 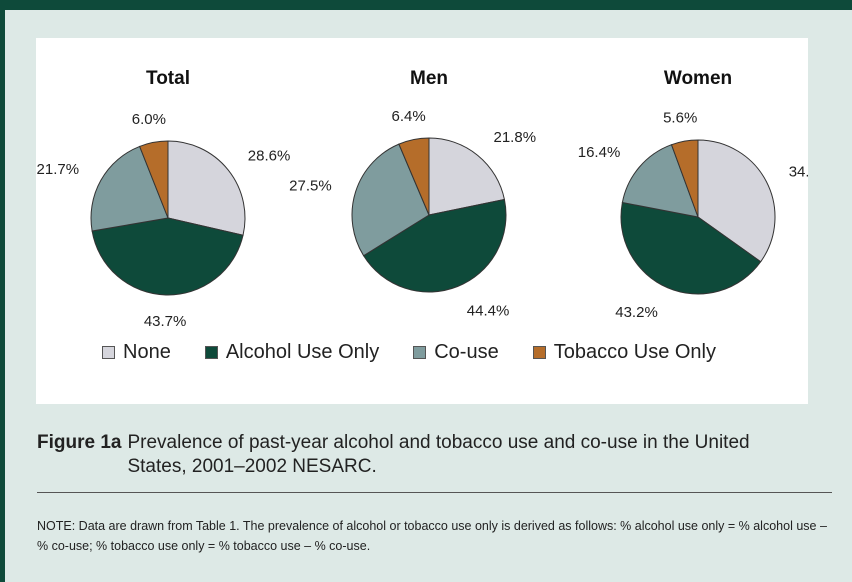 I want to click on pie-slice-men-tobacco-use-only, so click(x=414, y=176).